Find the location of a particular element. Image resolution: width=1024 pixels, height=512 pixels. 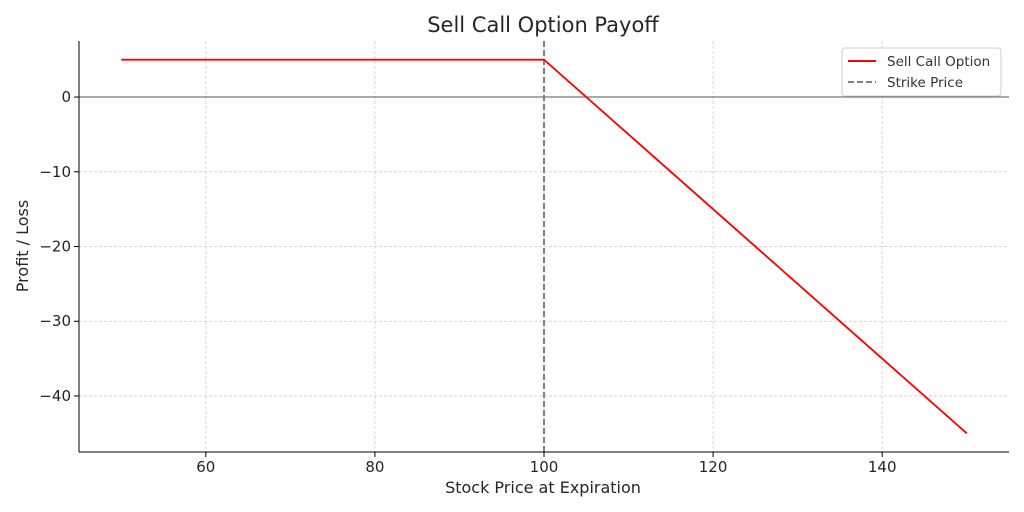

y-tick-label: −20 is located at coordinates (55, 247).